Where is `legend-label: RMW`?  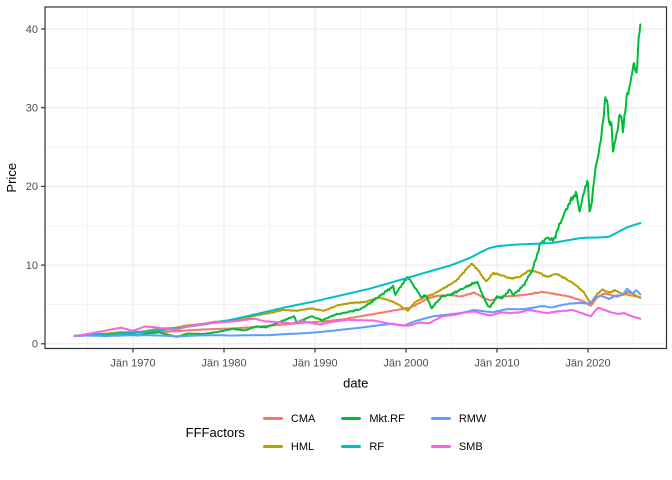
legend-label: RMW is located at coordinates (472, 418).